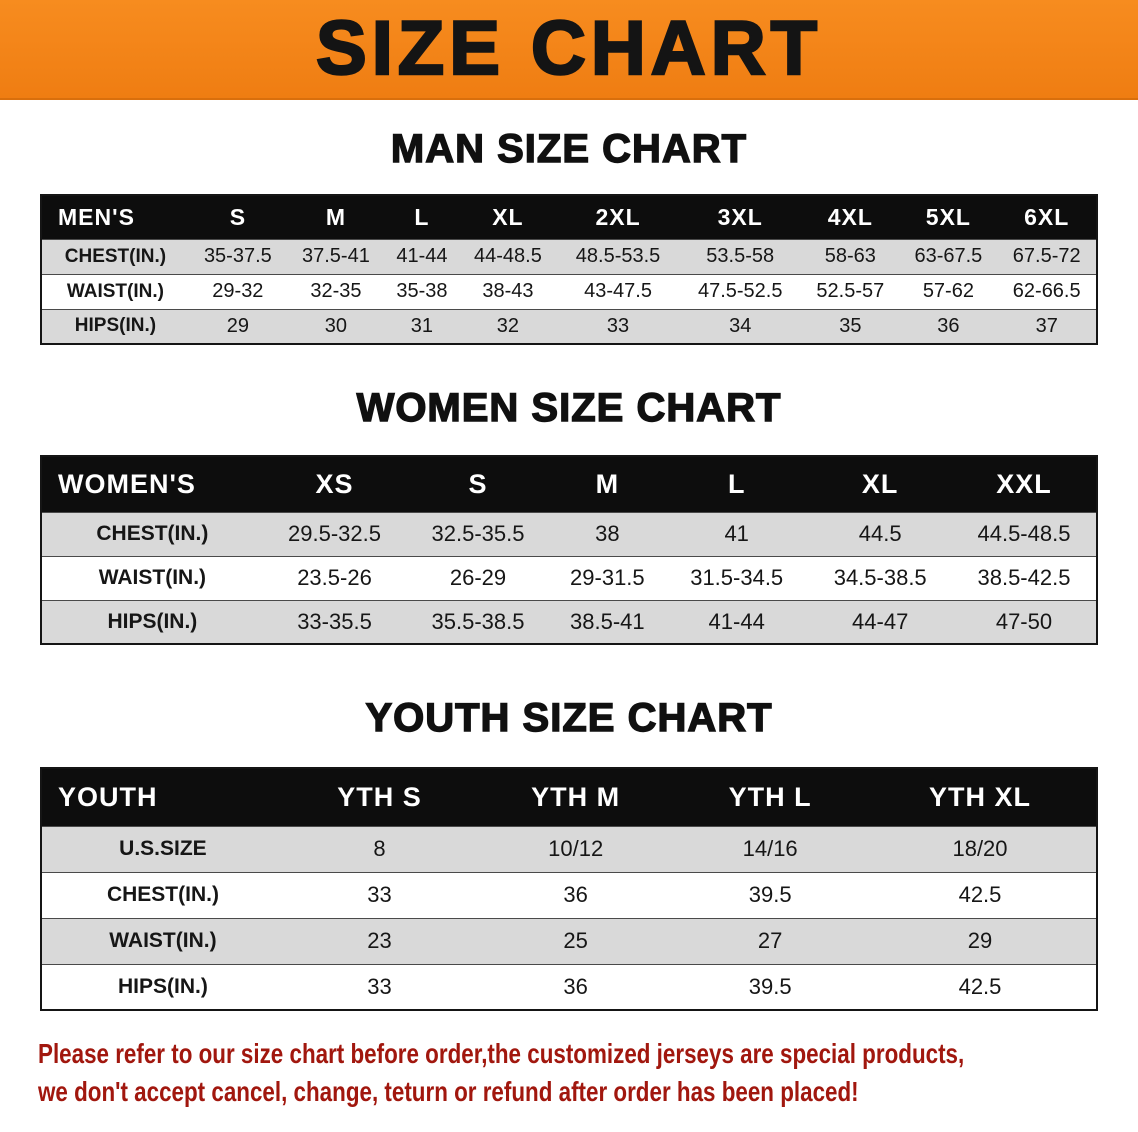 The height and width of the screenshot is (1132, 1138). I want to click on size-header-cell: M, so click(335, 217).